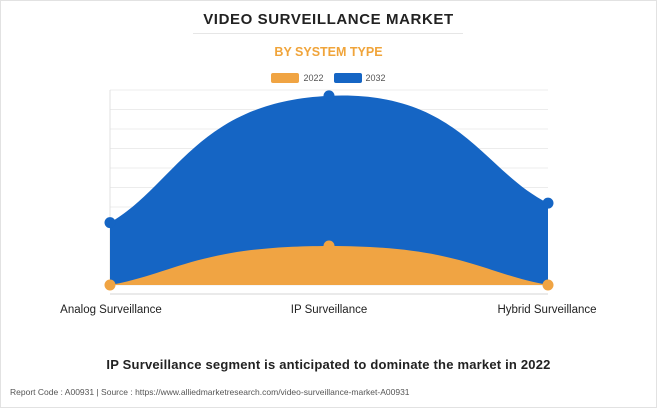 This screenshot has width=657, height=408. Describe the element at coordinates (110, 223) in the screenshot. I see `point-2032-analog-surveillance` at that location.